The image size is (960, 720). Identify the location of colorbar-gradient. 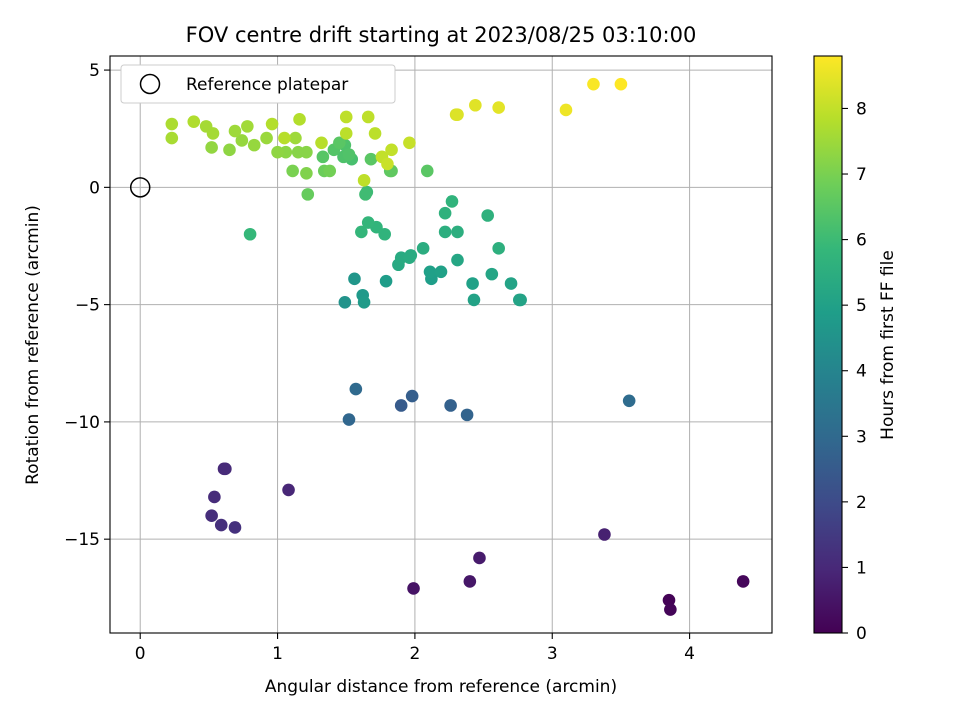
(828, 344).